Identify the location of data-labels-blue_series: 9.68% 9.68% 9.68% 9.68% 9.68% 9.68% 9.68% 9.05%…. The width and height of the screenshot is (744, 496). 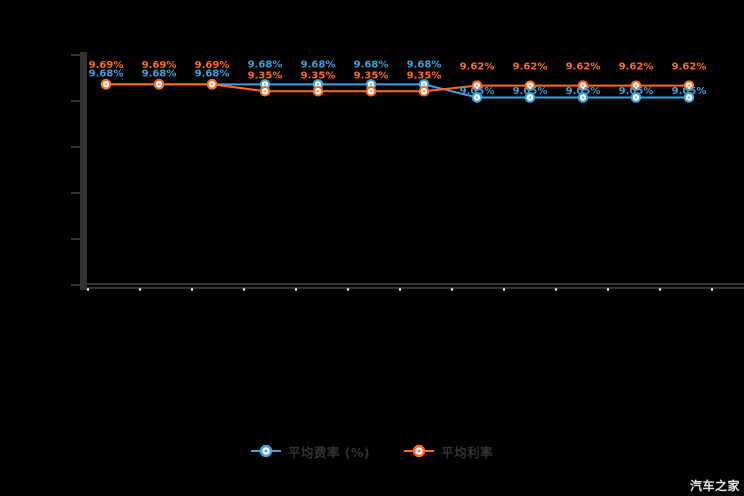
(398, 78).